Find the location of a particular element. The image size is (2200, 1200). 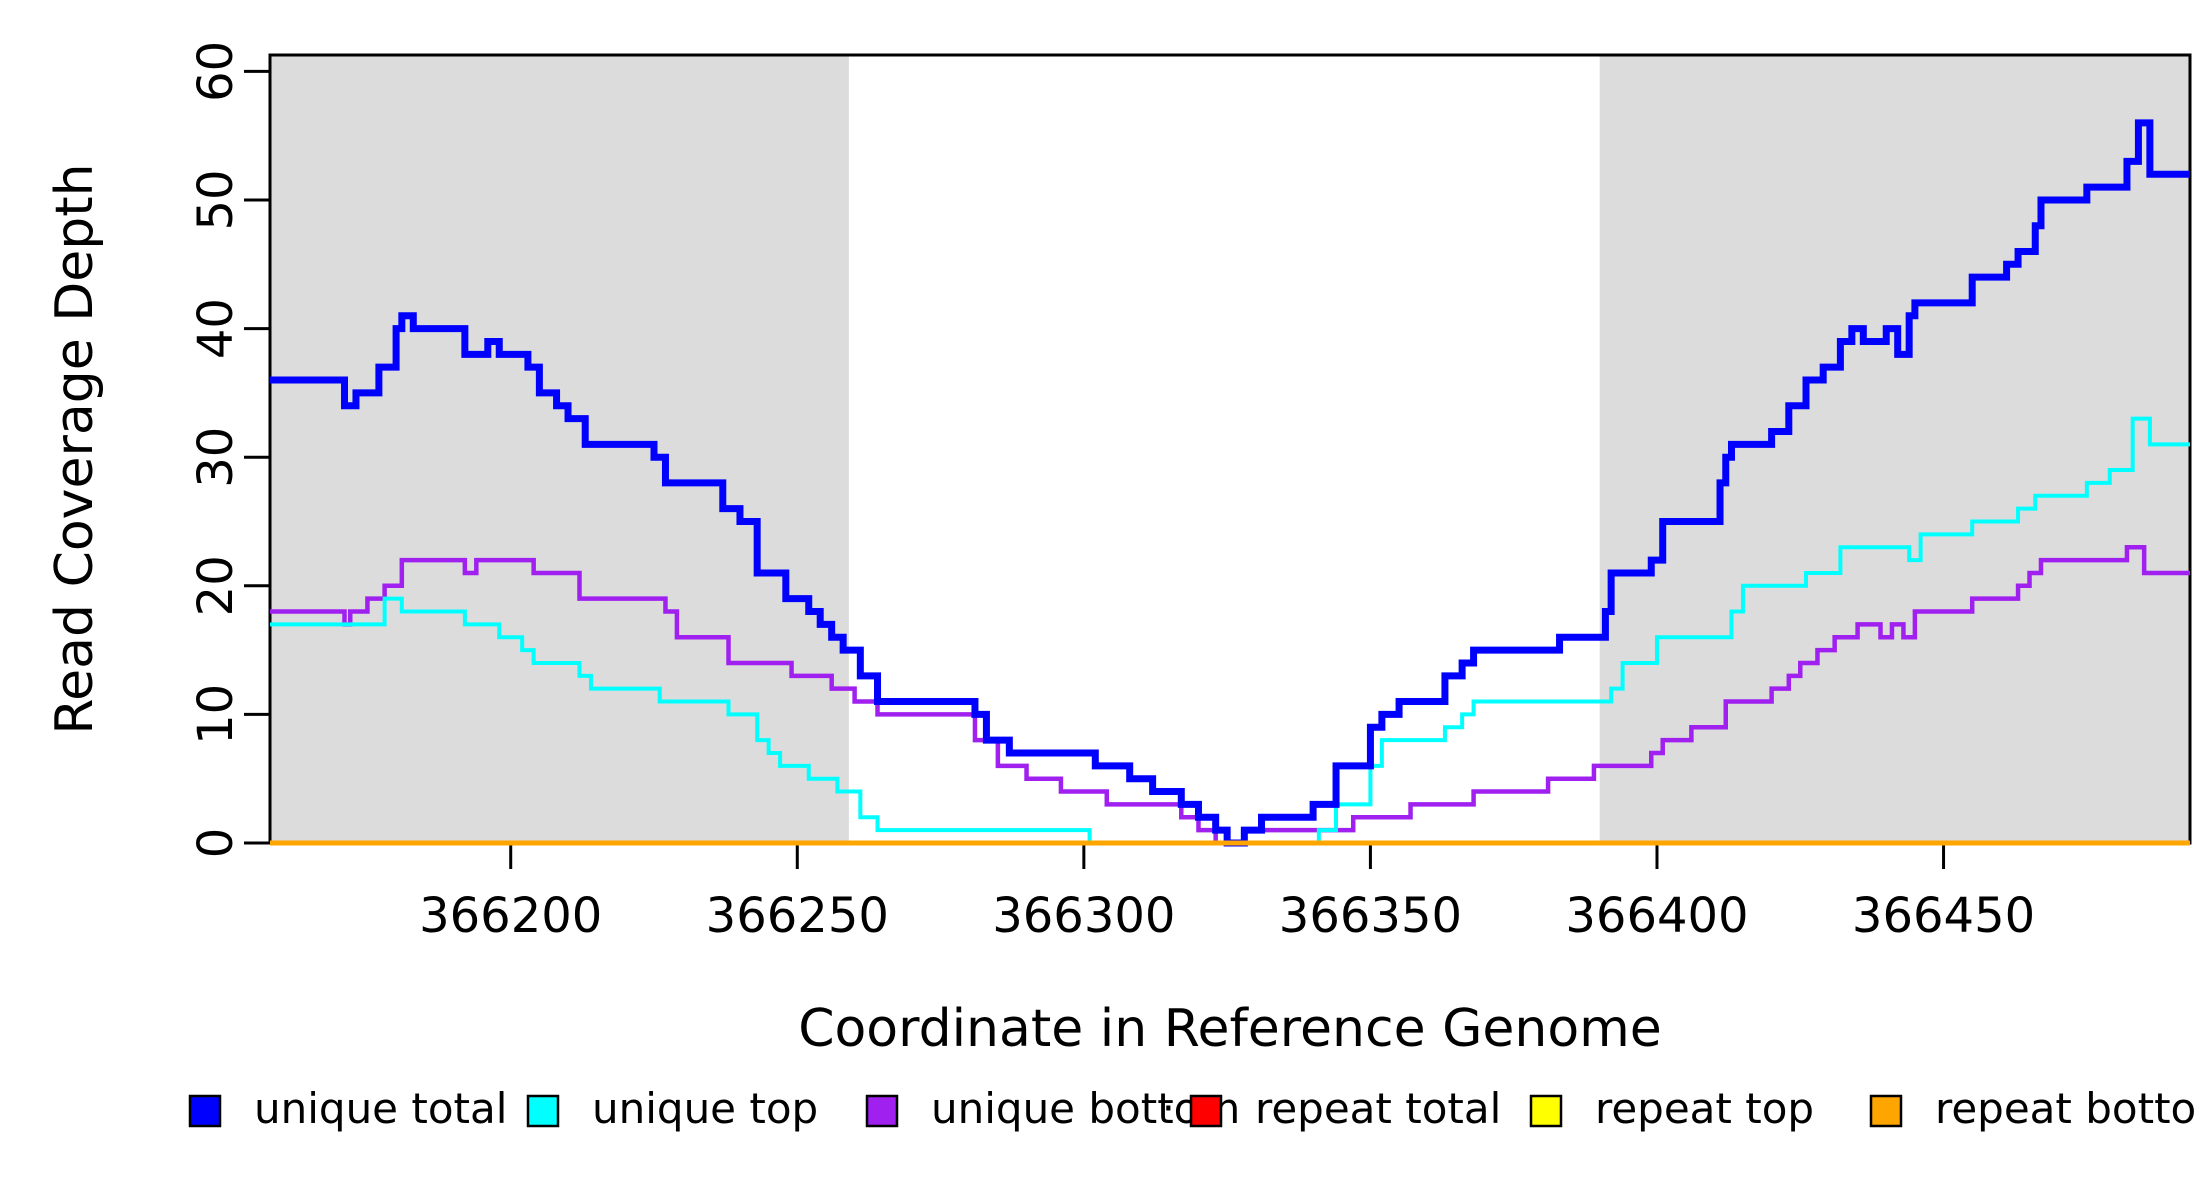

legend-label-repeat-bottom: repeat bottom is located at coordinates (2067, 1108).